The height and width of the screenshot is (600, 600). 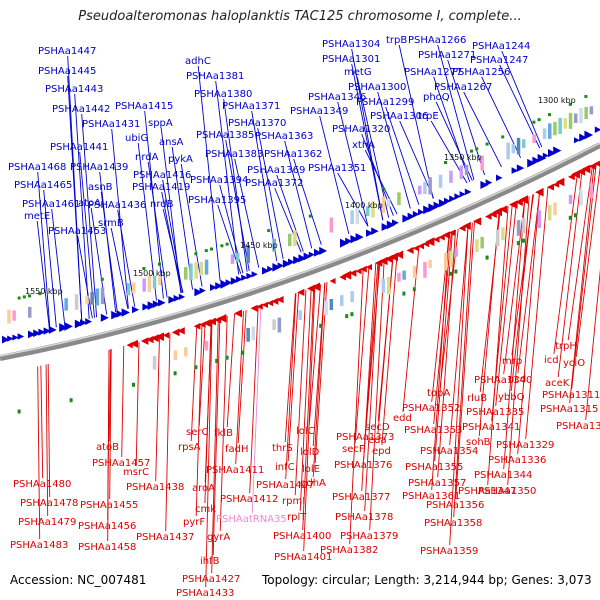 What do you see at coordinates (453, 523) in the screenshot?
I see `minus-gene-label: PSHAa1358` at bounding box center [453, 523].